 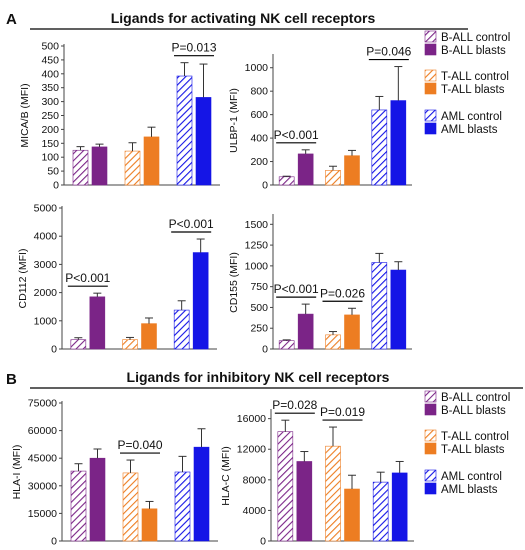 What do you see at coordinates (42, 514) in the screenshot?
I see `y-tick-label: 15000` at bounding box center [42, 514].